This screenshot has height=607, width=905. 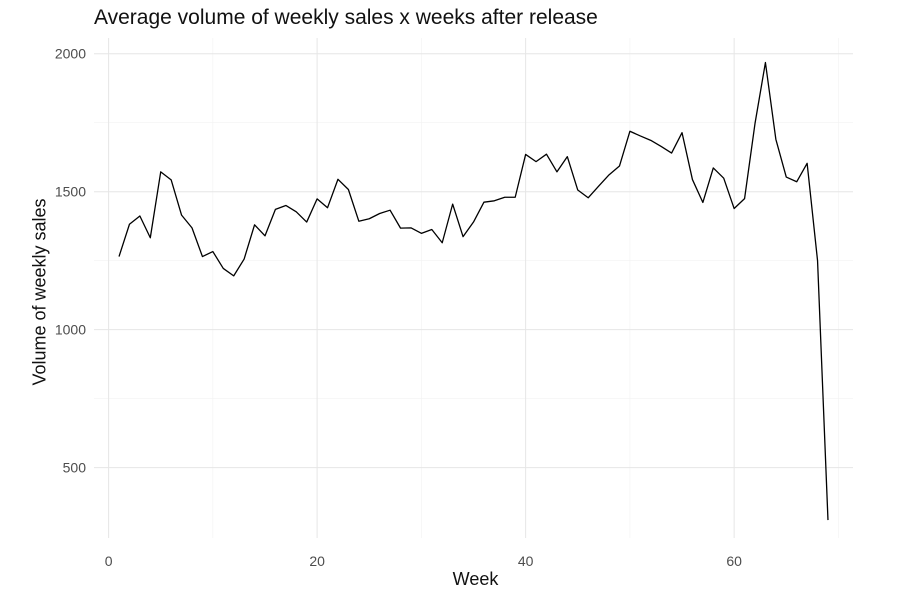 What do you see at coordinates (39, 292) in the screenshot?
I see `y-axis-title: Volume of weekly sales` at bounding box center [39, 292].